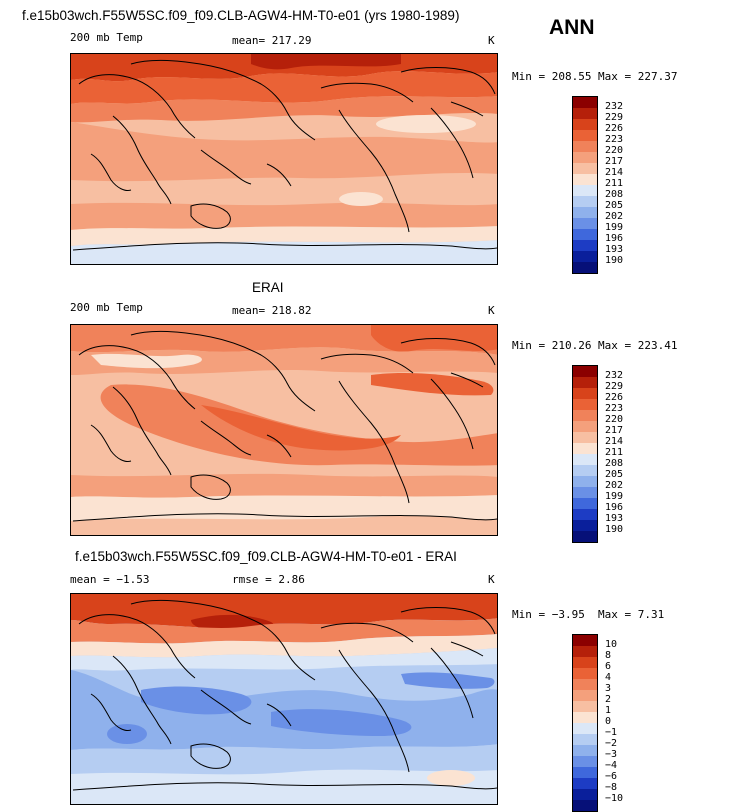 The width and height of the screenshot is (733, 812). What do you see at coordinates (631, 614) in the screenshot?
I see `panel3-max-label: Max = 7.31` at bounding box center [631, 614].